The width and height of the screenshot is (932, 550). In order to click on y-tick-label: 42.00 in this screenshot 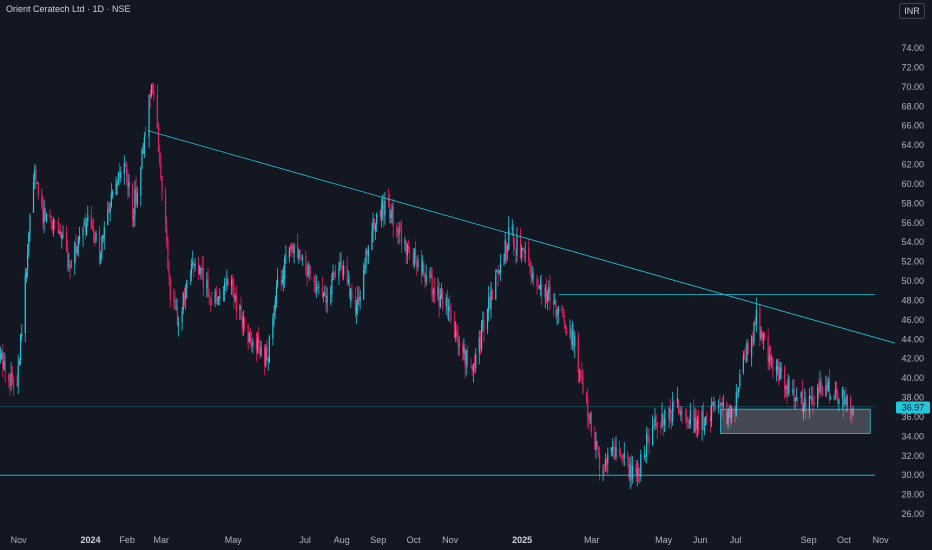, I will do `click(912, 359)`.